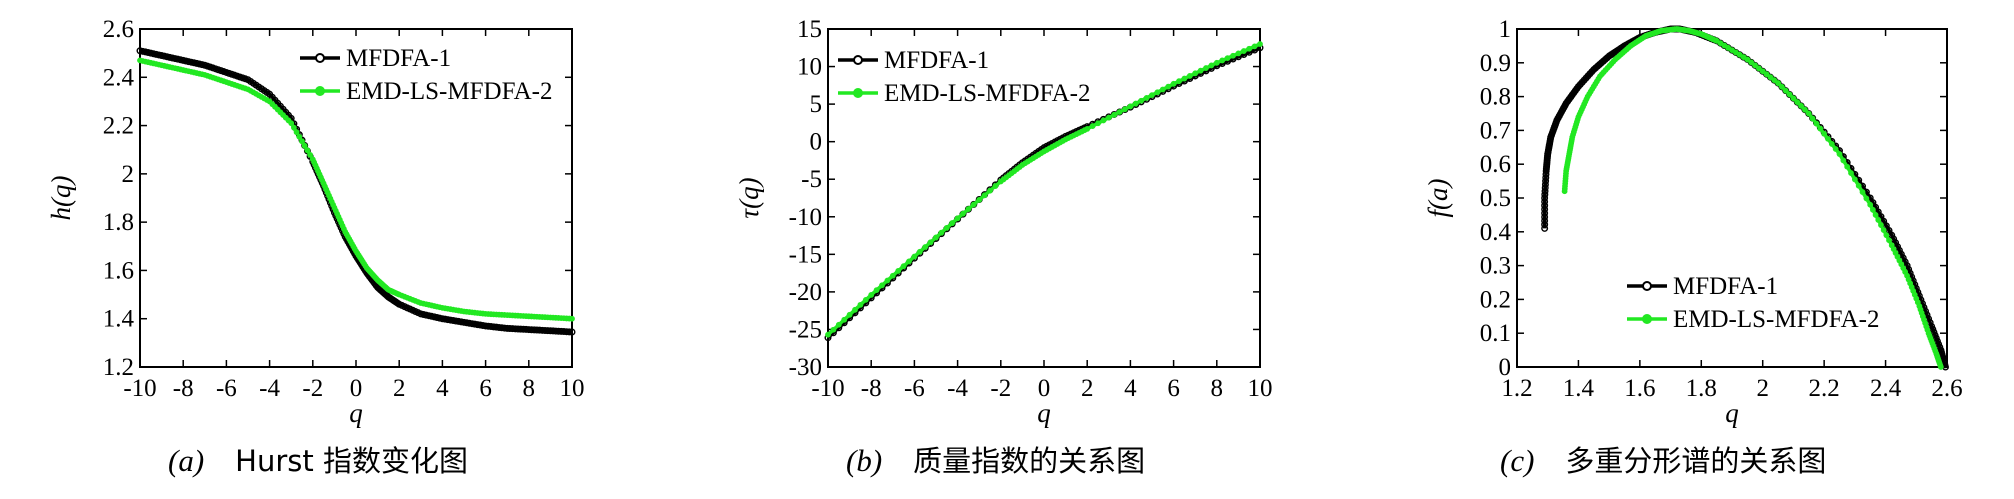 The width and height of the screenshot is (2014, 499). Describe the element at coordinates (811, 179) in the screenshot. I see `y-tick-label: -5` at that location.